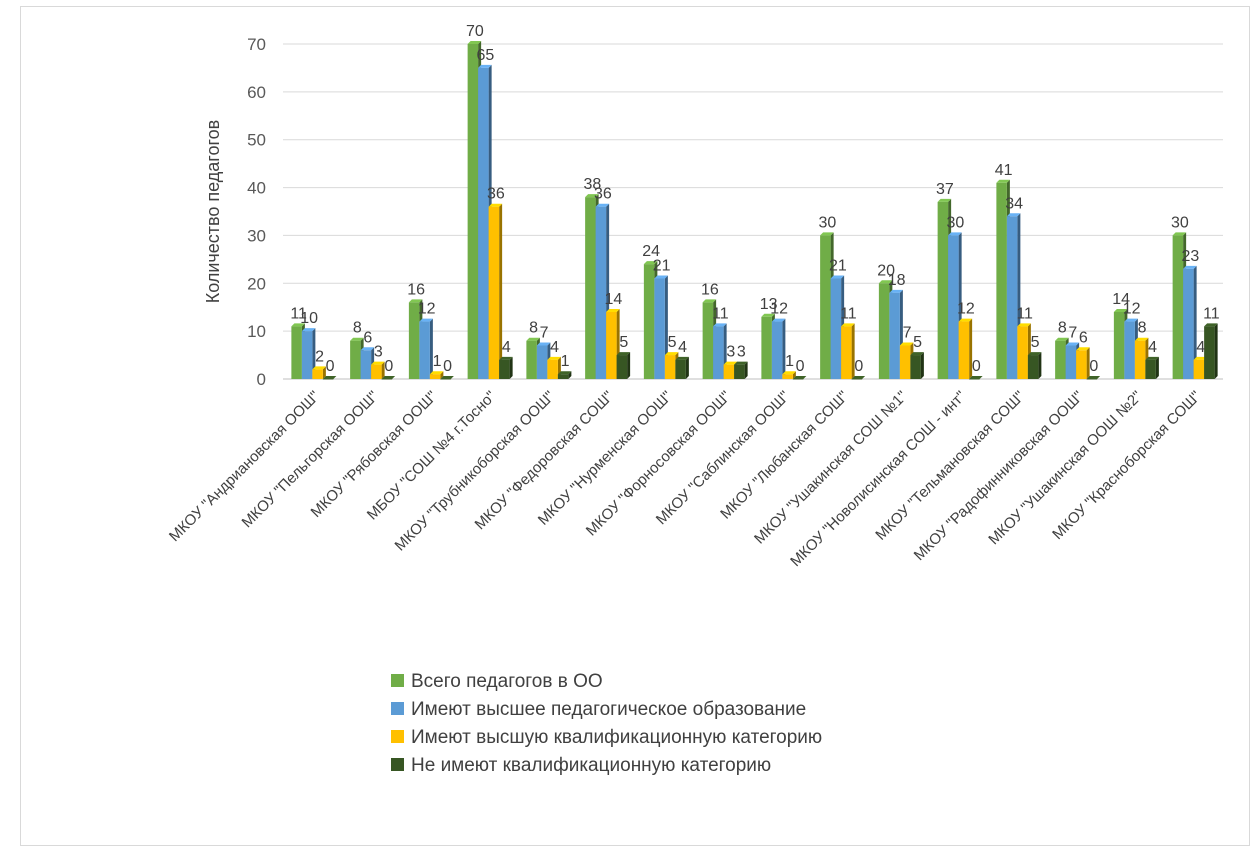  What do you see at coordinates (378, 352) in the screenshot?
I see `data-label: 3` at bounding box center [378, 352].